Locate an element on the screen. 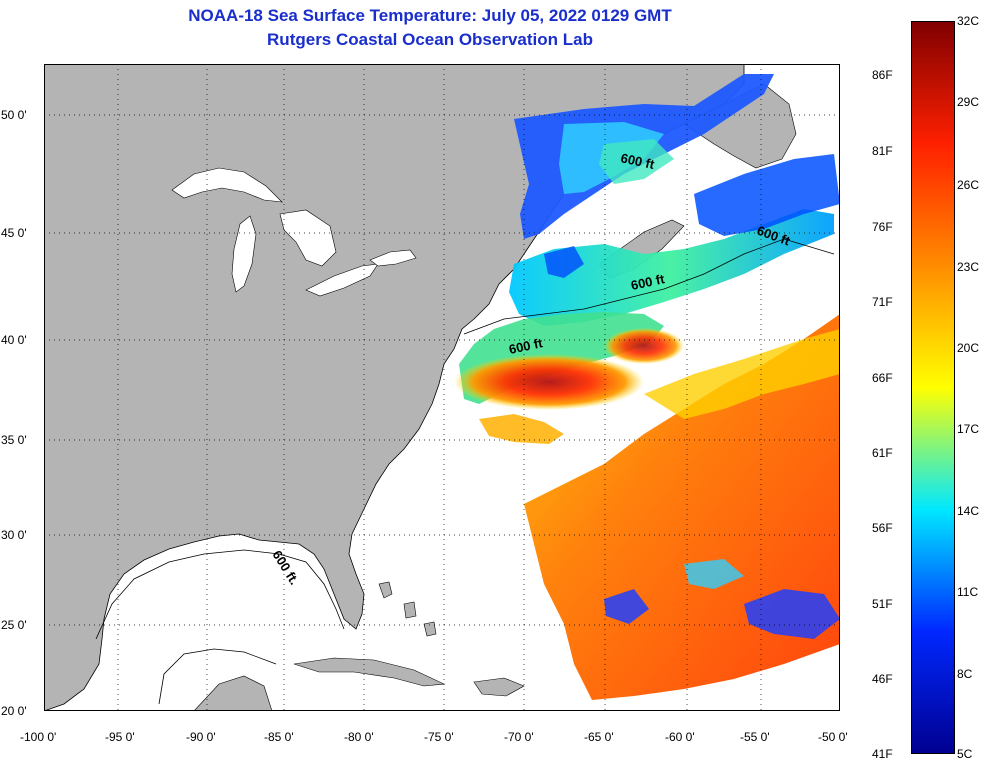 This screenshot has height=770, width=984. lon-label: -95 0' is located at coordinates (120, 737).